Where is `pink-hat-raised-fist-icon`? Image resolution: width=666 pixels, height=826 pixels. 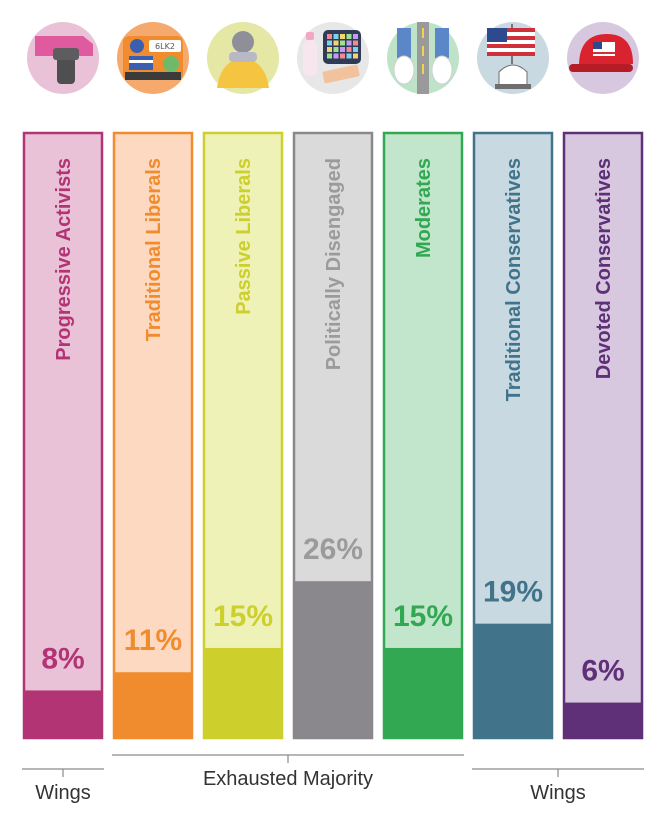
pink-hat-raised-fist-icon is located at coordinates (63, 58).